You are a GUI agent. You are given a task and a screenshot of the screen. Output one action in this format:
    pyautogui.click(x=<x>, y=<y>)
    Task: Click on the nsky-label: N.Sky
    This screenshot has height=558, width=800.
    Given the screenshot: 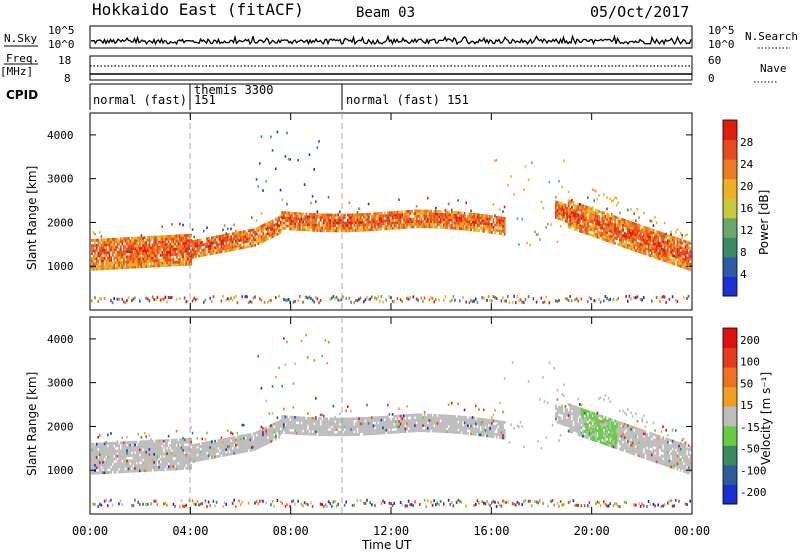 What is the action you would take?
    pyautogui.click(x=20, y=38)
    